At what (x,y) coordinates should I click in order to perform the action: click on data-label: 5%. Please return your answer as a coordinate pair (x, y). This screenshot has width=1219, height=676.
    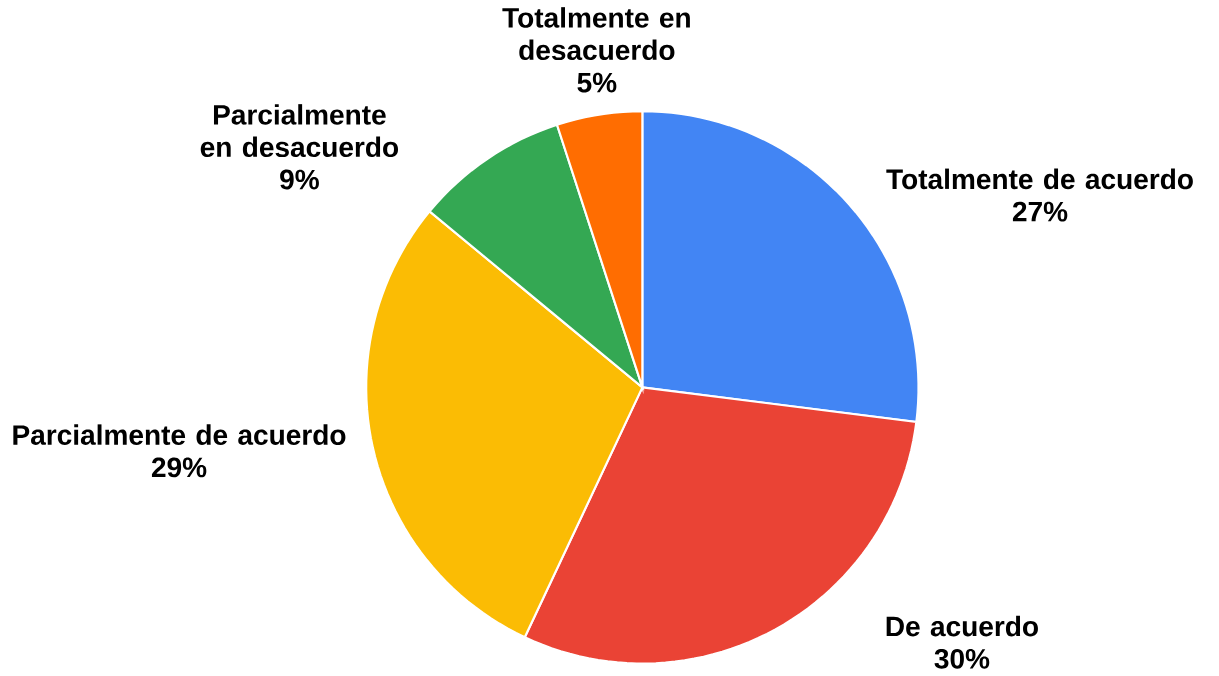
    Looking at the image, I should click on (597, 82).